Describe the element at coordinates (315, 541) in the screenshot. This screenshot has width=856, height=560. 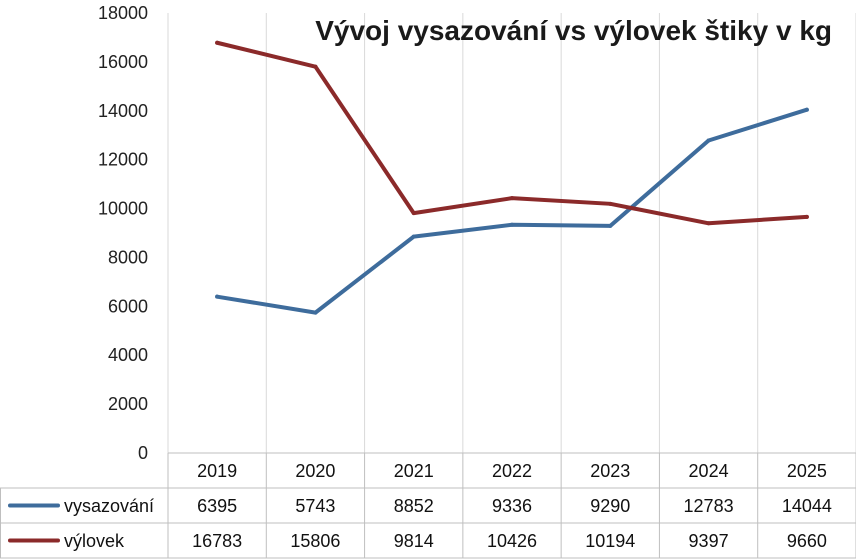
I see `data-table-cell: 15806` at that location.